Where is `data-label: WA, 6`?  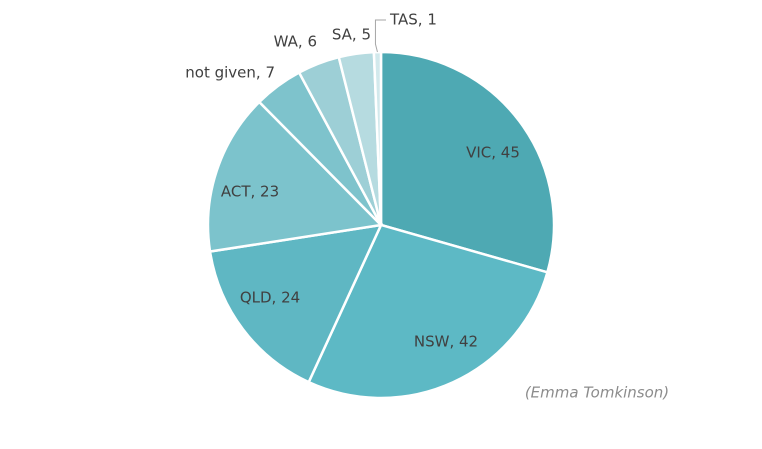
data-label: WA, 6 is located at coordinates (295, 42).